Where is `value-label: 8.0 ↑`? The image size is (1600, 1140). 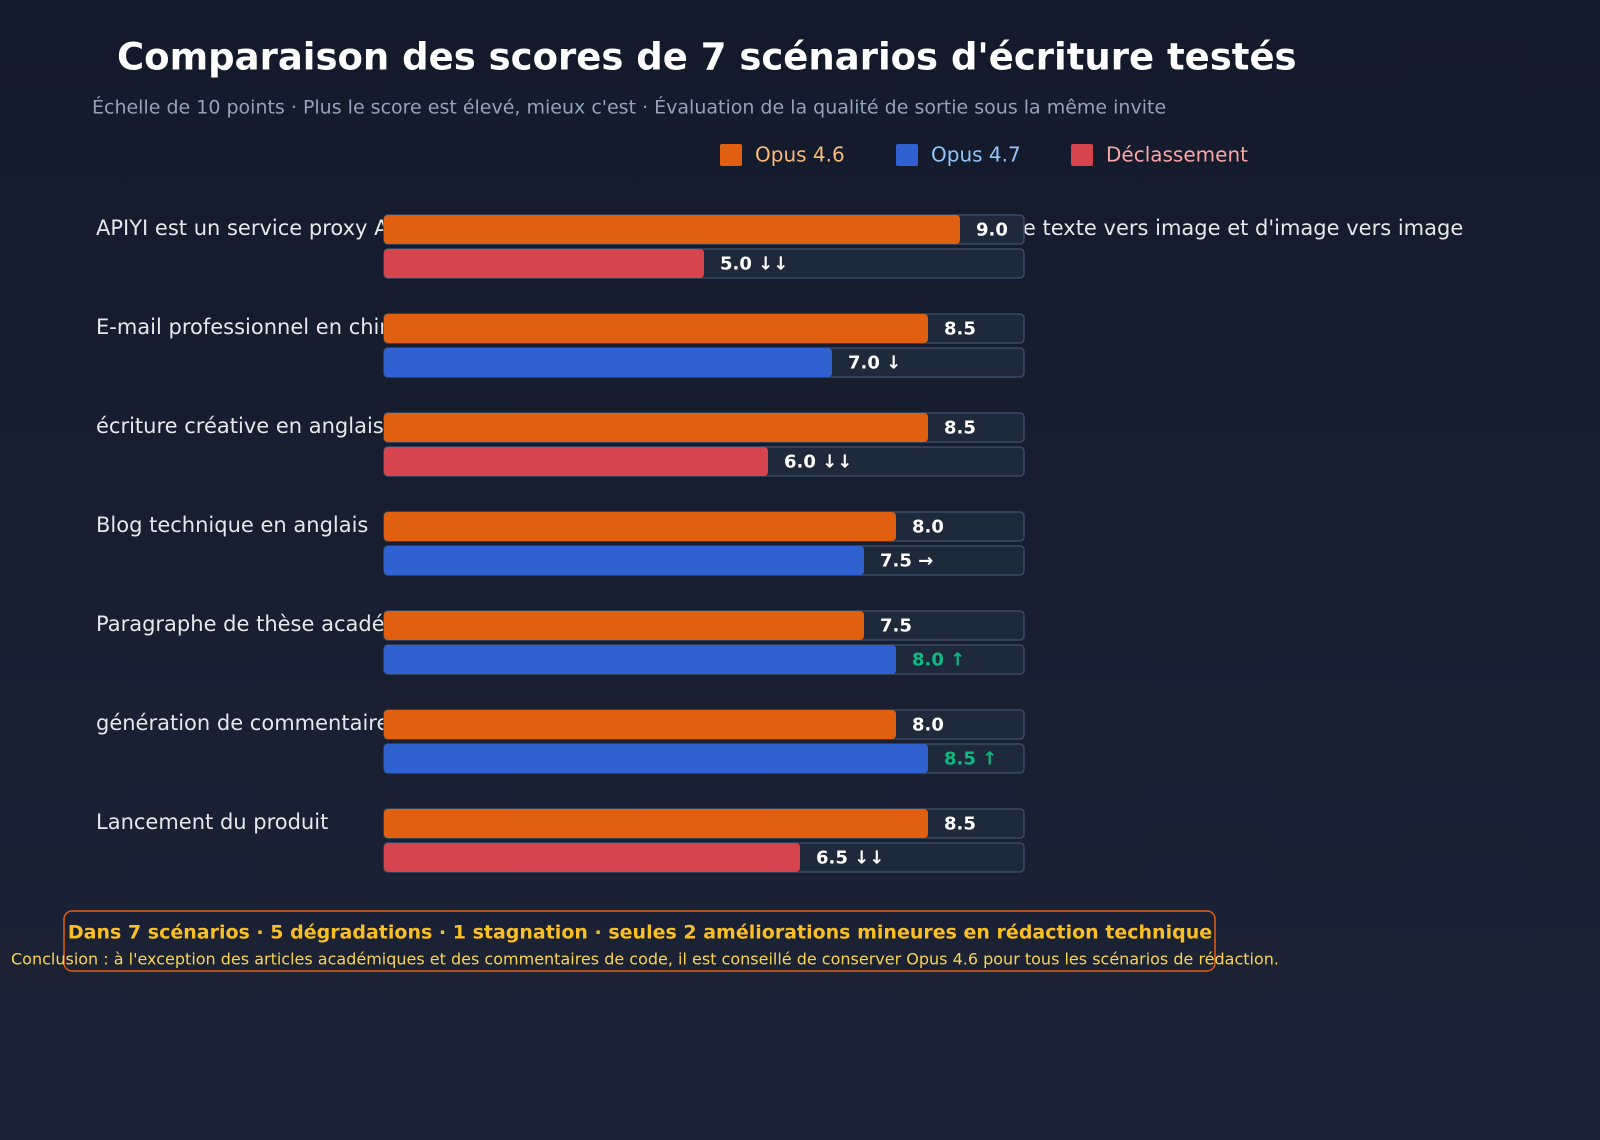 value-label: 8.0 ↑ is located at coordinates (938, 660).